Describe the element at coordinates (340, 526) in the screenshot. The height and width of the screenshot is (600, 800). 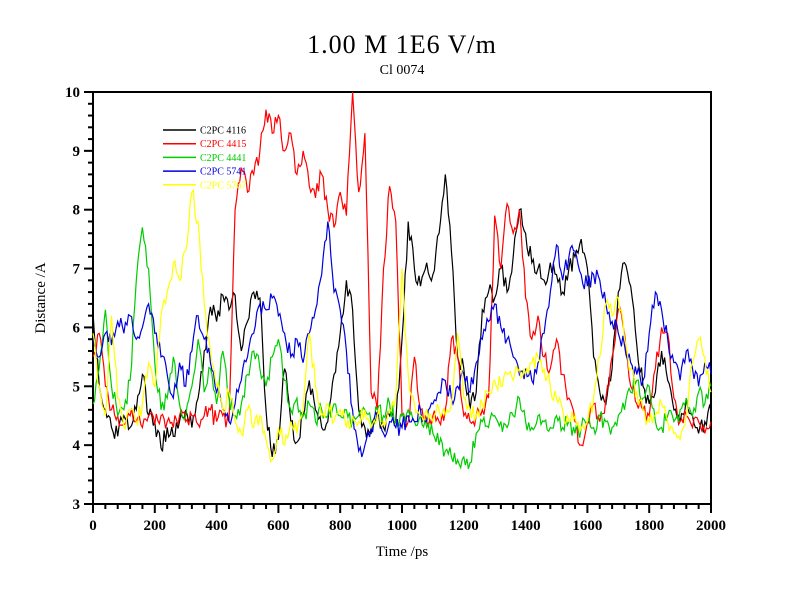
I see `x-tick-label: 800` at that location.